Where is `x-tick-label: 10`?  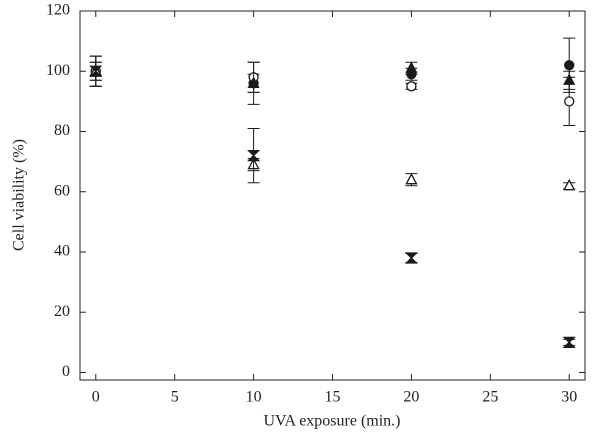
x-tick-label: 10 is located at coordinates (254, 397).